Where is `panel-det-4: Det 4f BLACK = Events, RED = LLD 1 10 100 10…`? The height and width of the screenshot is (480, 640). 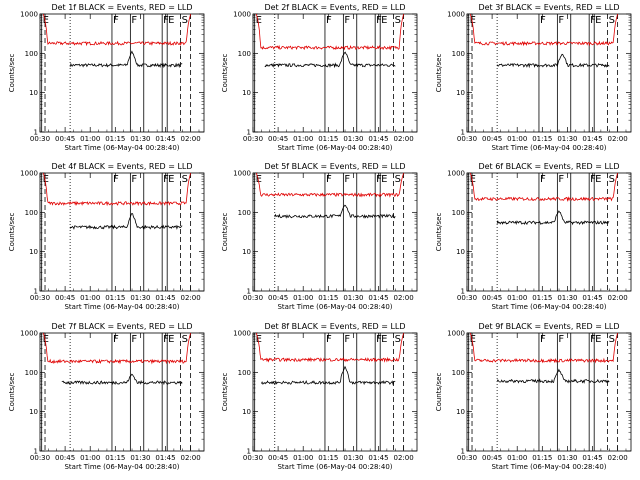 panel-det-4: Det 4f BLACK = Events, RED = LLD 1 10 100 10… is located at coordinates (106, 236).